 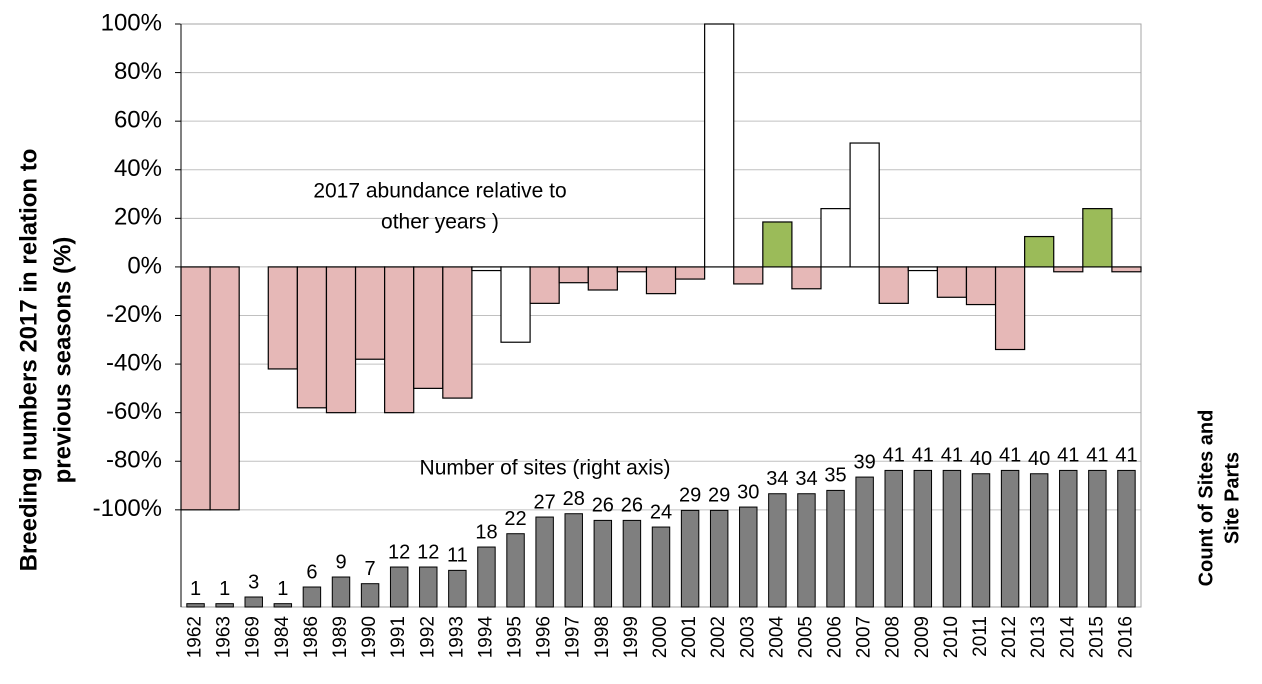 I want to click on x-tick-label: 1986, so click(x=311, y=637).